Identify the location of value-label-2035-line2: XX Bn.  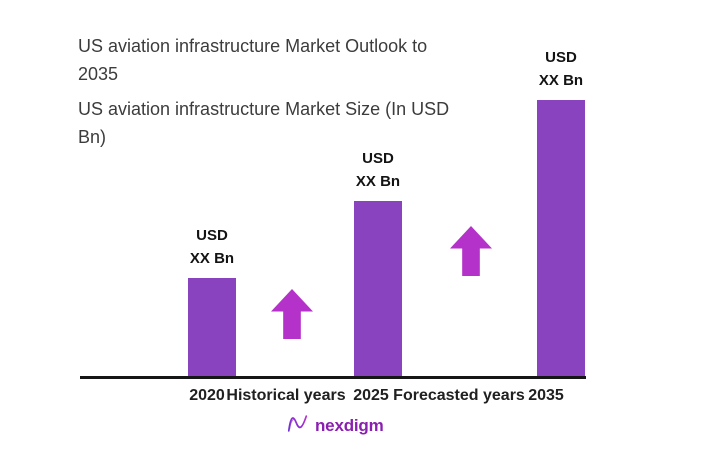
(561, 80).